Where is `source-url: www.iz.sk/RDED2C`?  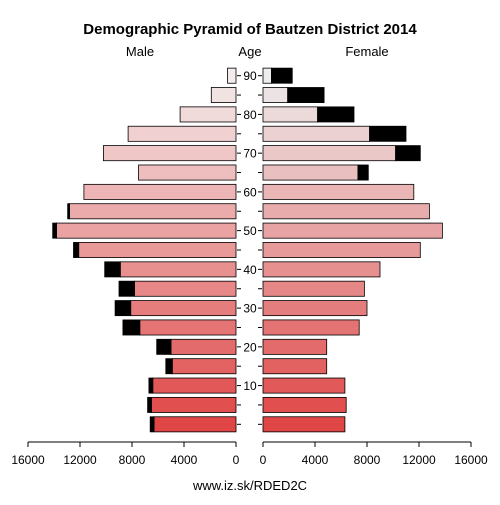 source-url: www.iz.sk/RDED2C is located at coordinates (249, 485).